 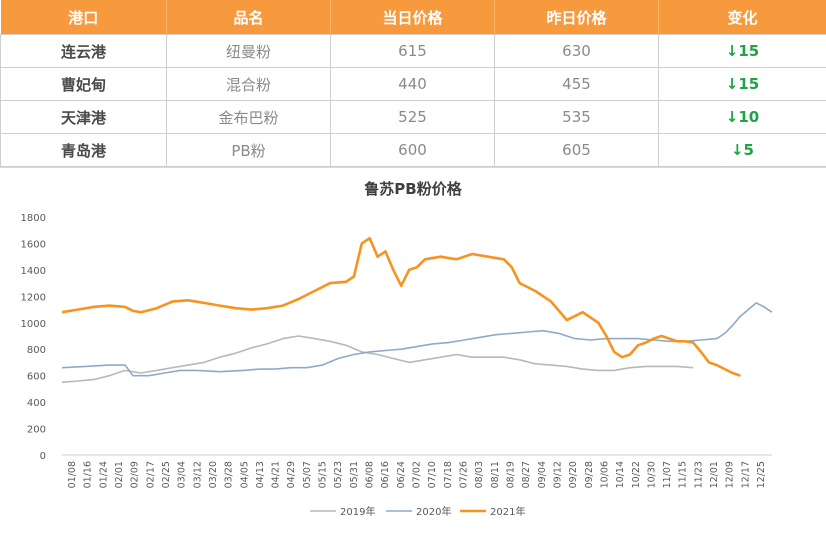 I want to click on x-tick-label: 04/13, so click(x=260, y=474).